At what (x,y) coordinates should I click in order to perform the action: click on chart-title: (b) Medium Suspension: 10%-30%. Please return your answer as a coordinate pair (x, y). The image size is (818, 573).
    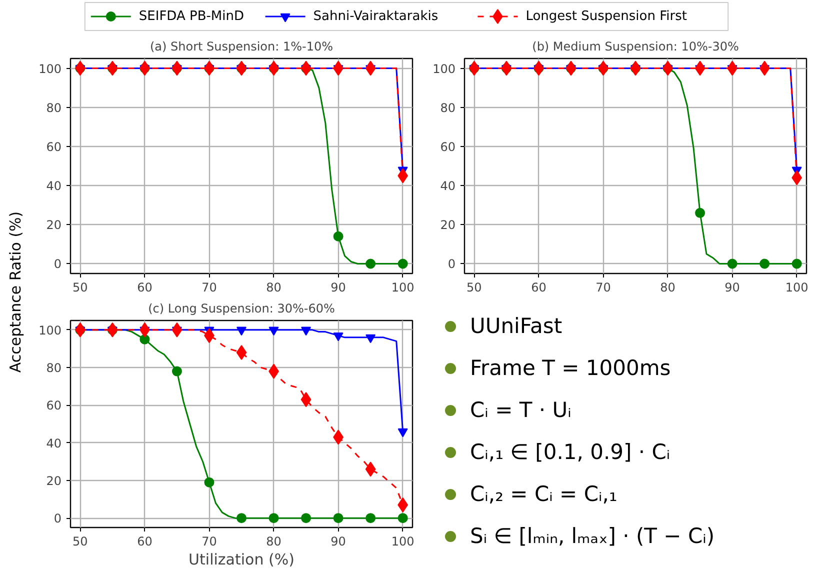
    Looking at the image, I should click on (635, 47).